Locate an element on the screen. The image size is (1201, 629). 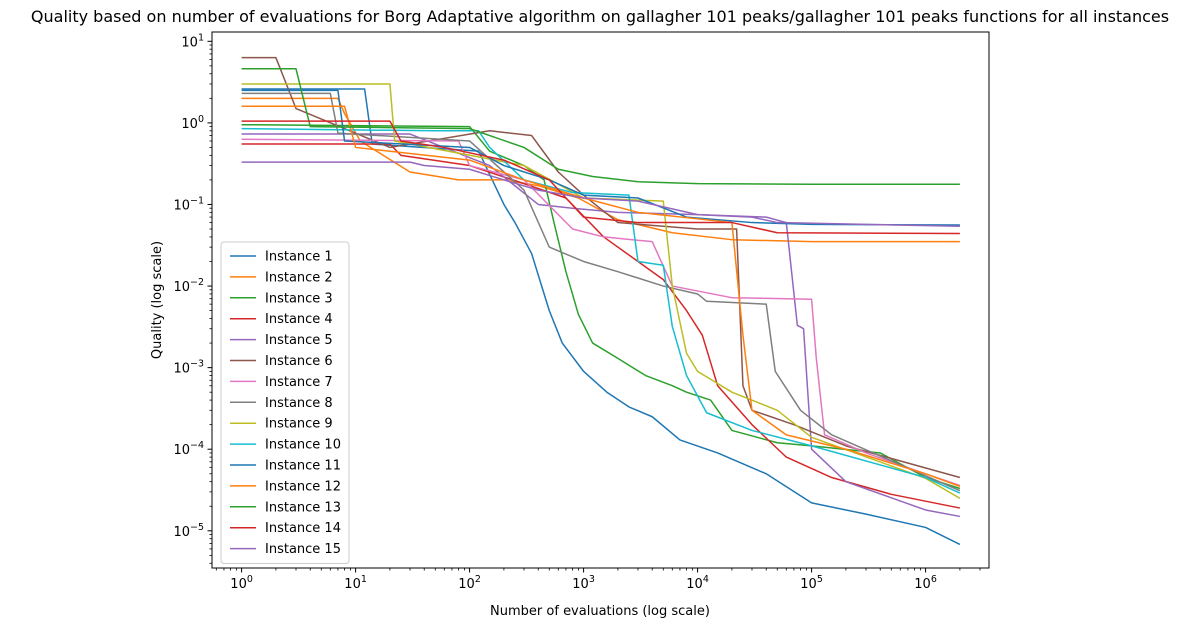
legend-label: Instance 3 is located at coordinates (299, 298).